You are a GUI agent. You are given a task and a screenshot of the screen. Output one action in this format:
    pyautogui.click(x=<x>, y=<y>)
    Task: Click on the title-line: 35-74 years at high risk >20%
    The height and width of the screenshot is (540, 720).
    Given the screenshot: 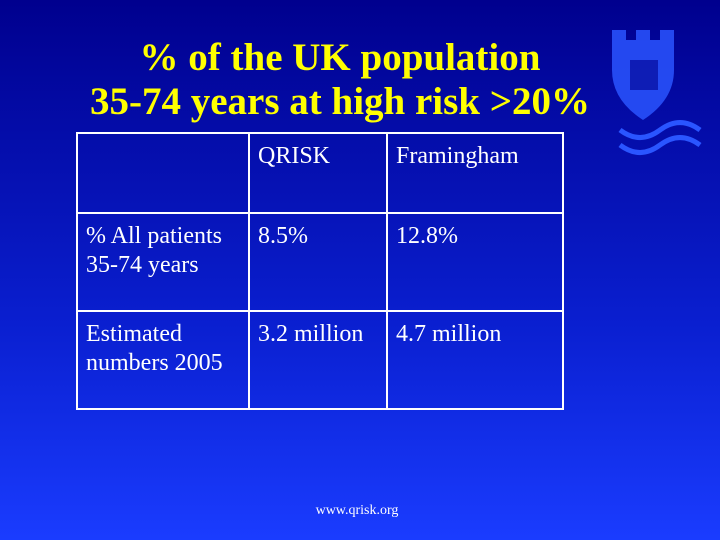 What is the action you would take?
    pyautogui.click(x=340, y=101)
    